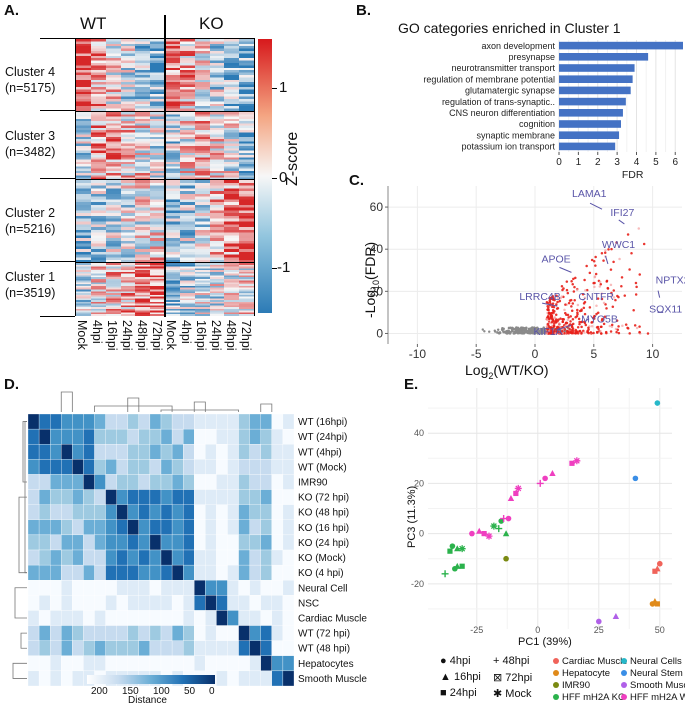  I want to click on legend-item: ■ 24hpi, so click(458, 693).